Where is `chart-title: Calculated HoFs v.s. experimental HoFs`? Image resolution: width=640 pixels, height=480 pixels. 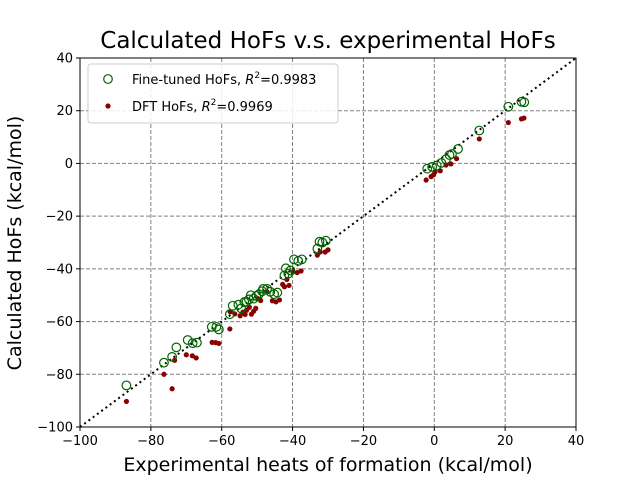
chart-title: Calculated HoFs v.s. experimental HoFs is located at coordinates (327, 41).